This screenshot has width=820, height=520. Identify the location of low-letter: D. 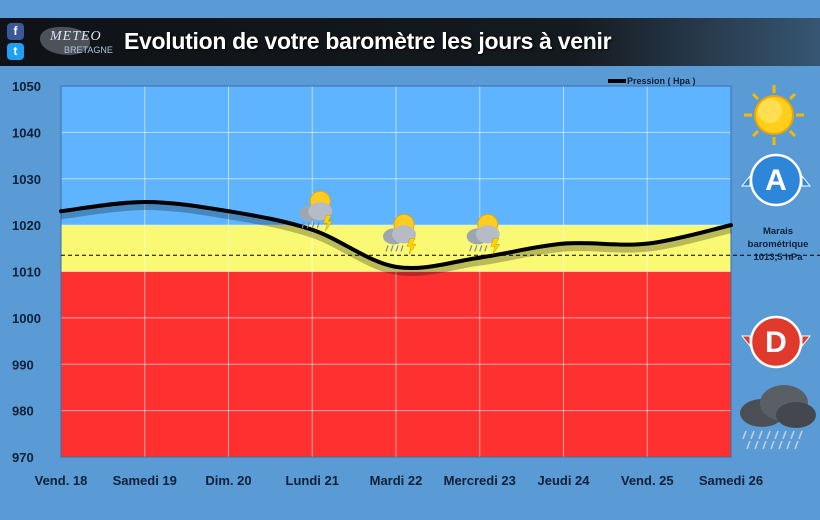
(776, 342).